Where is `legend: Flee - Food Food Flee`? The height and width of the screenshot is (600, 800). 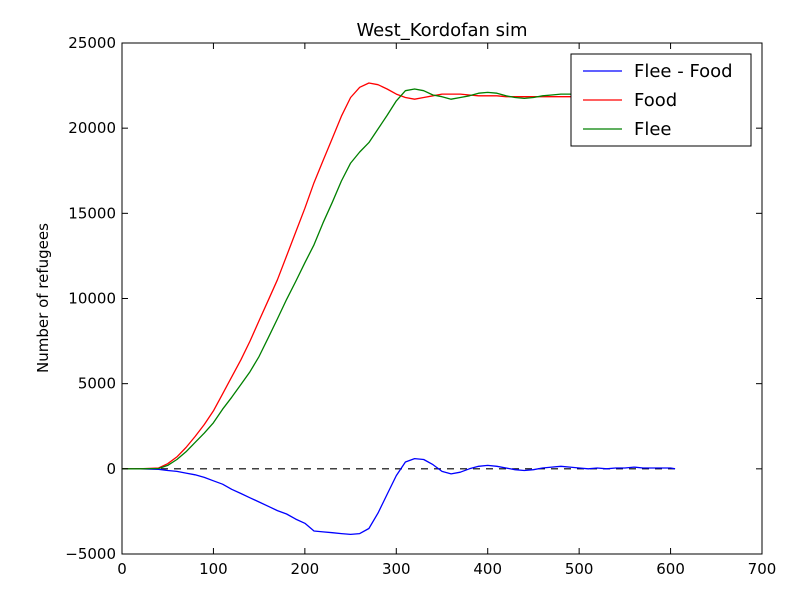
legend: Flee - Food Food Flee is located at coordinates (661, 100).